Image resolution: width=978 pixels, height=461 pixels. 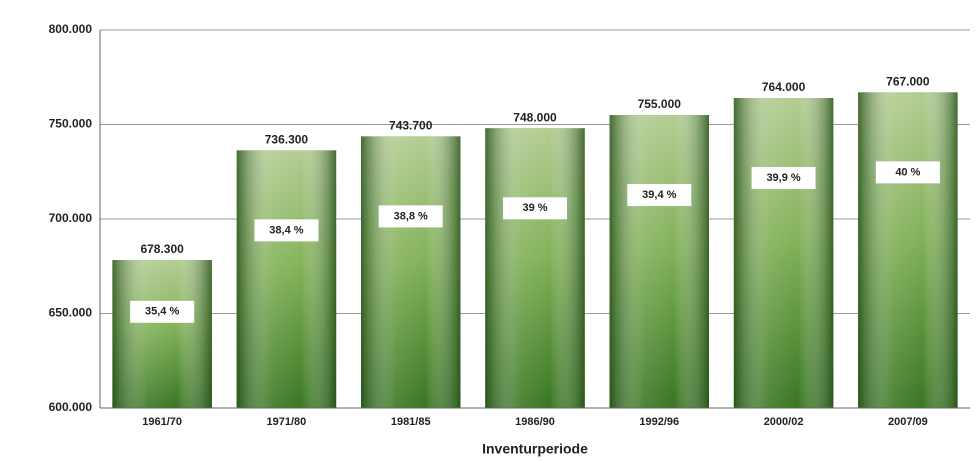 I want to click on y-tick-label: 750.000, so click(x=71, y=124).